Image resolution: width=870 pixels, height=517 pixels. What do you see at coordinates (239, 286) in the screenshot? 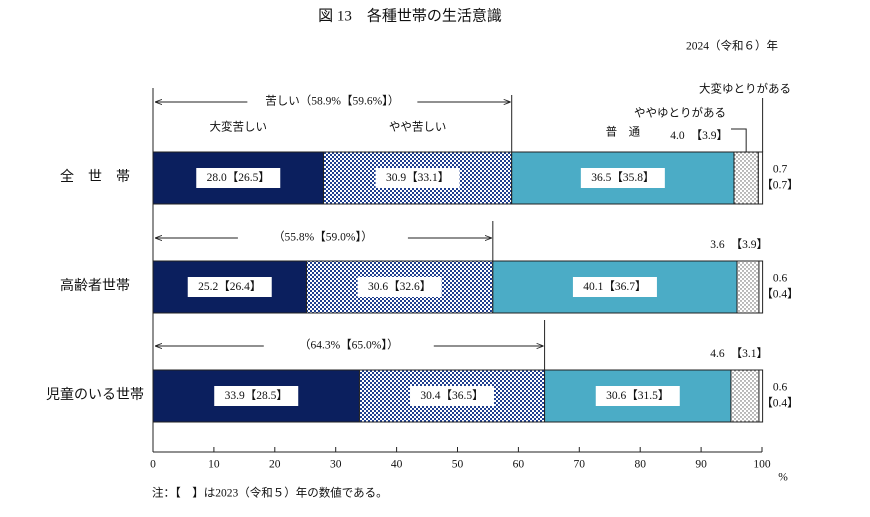
I see `previous-value: 【26.4】` at bounding box center [239, 286].